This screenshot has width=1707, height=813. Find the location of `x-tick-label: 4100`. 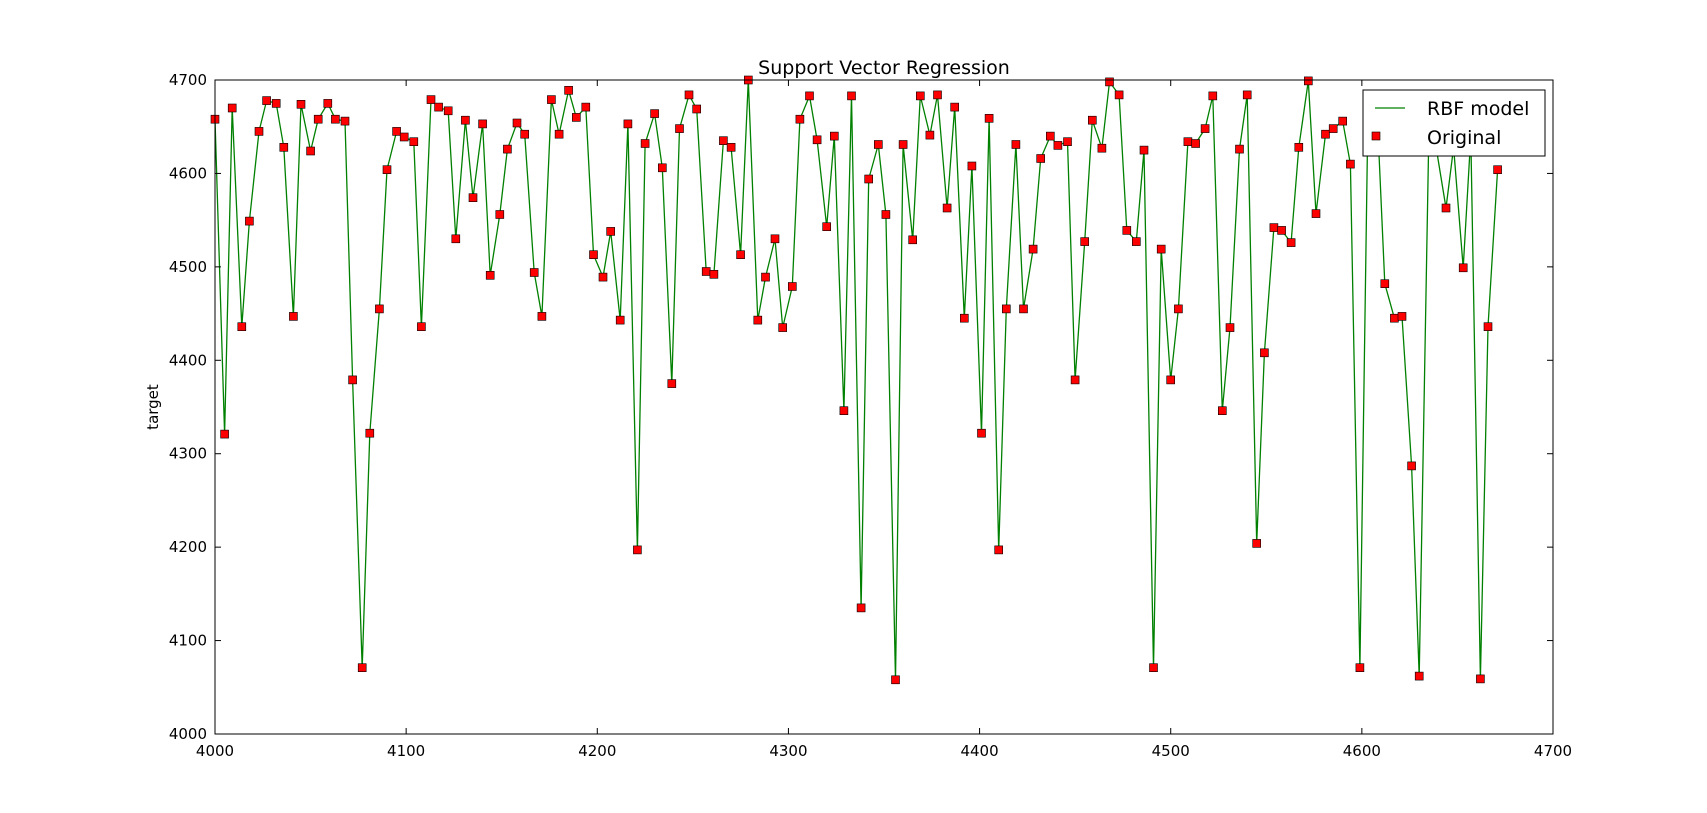

x-tick-label: 4100 is located at coordinates (406, 751).